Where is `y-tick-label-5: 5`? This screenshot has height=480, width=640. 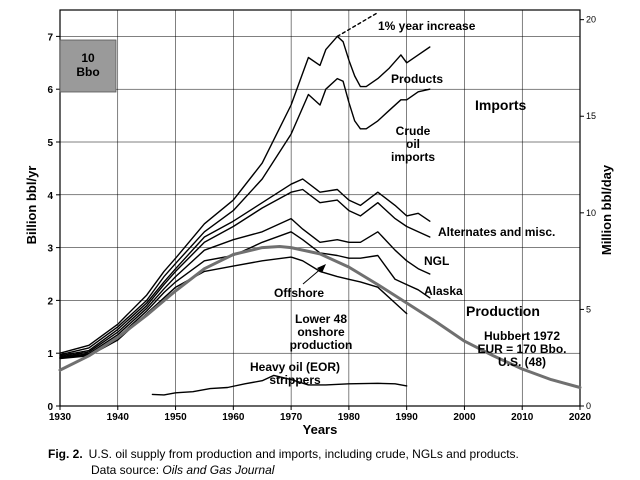 y-tick-label-5: 5 is located at coordinates (50, 143).